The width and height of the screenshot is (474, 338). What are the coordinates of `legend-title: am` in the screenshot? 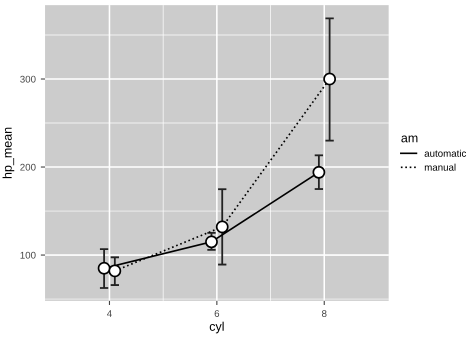 It's located at (409, 139).